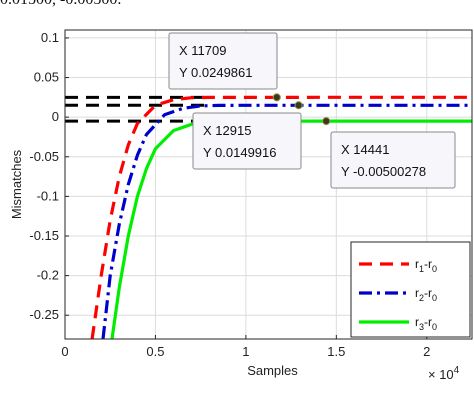  Describe the element at coordinates (410, 289) in the screenshot. I see `legend: r1-r0 r2-r0 r3-r0` at that location.